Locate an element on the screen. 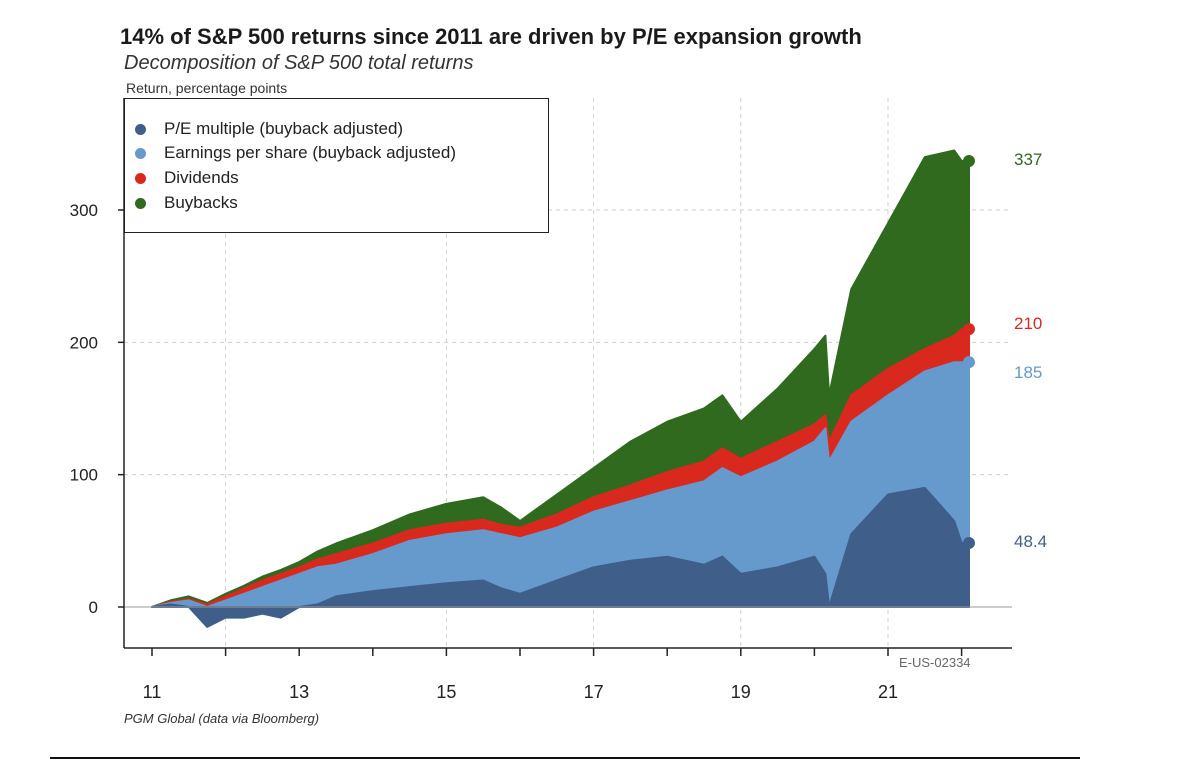 Image resolution: width=1200 pixels, height=777 pixels. x-tick-label: 17 is located at coordinates (594, 692).